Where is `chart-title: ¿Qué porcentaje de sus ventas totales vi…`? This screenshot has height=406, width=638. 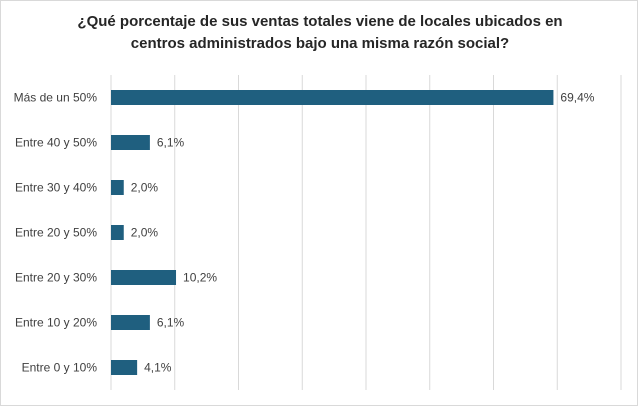
chart-title: ¿Qué porcentaje de sus ventas totales vi… is located at coordinates (320, 33).